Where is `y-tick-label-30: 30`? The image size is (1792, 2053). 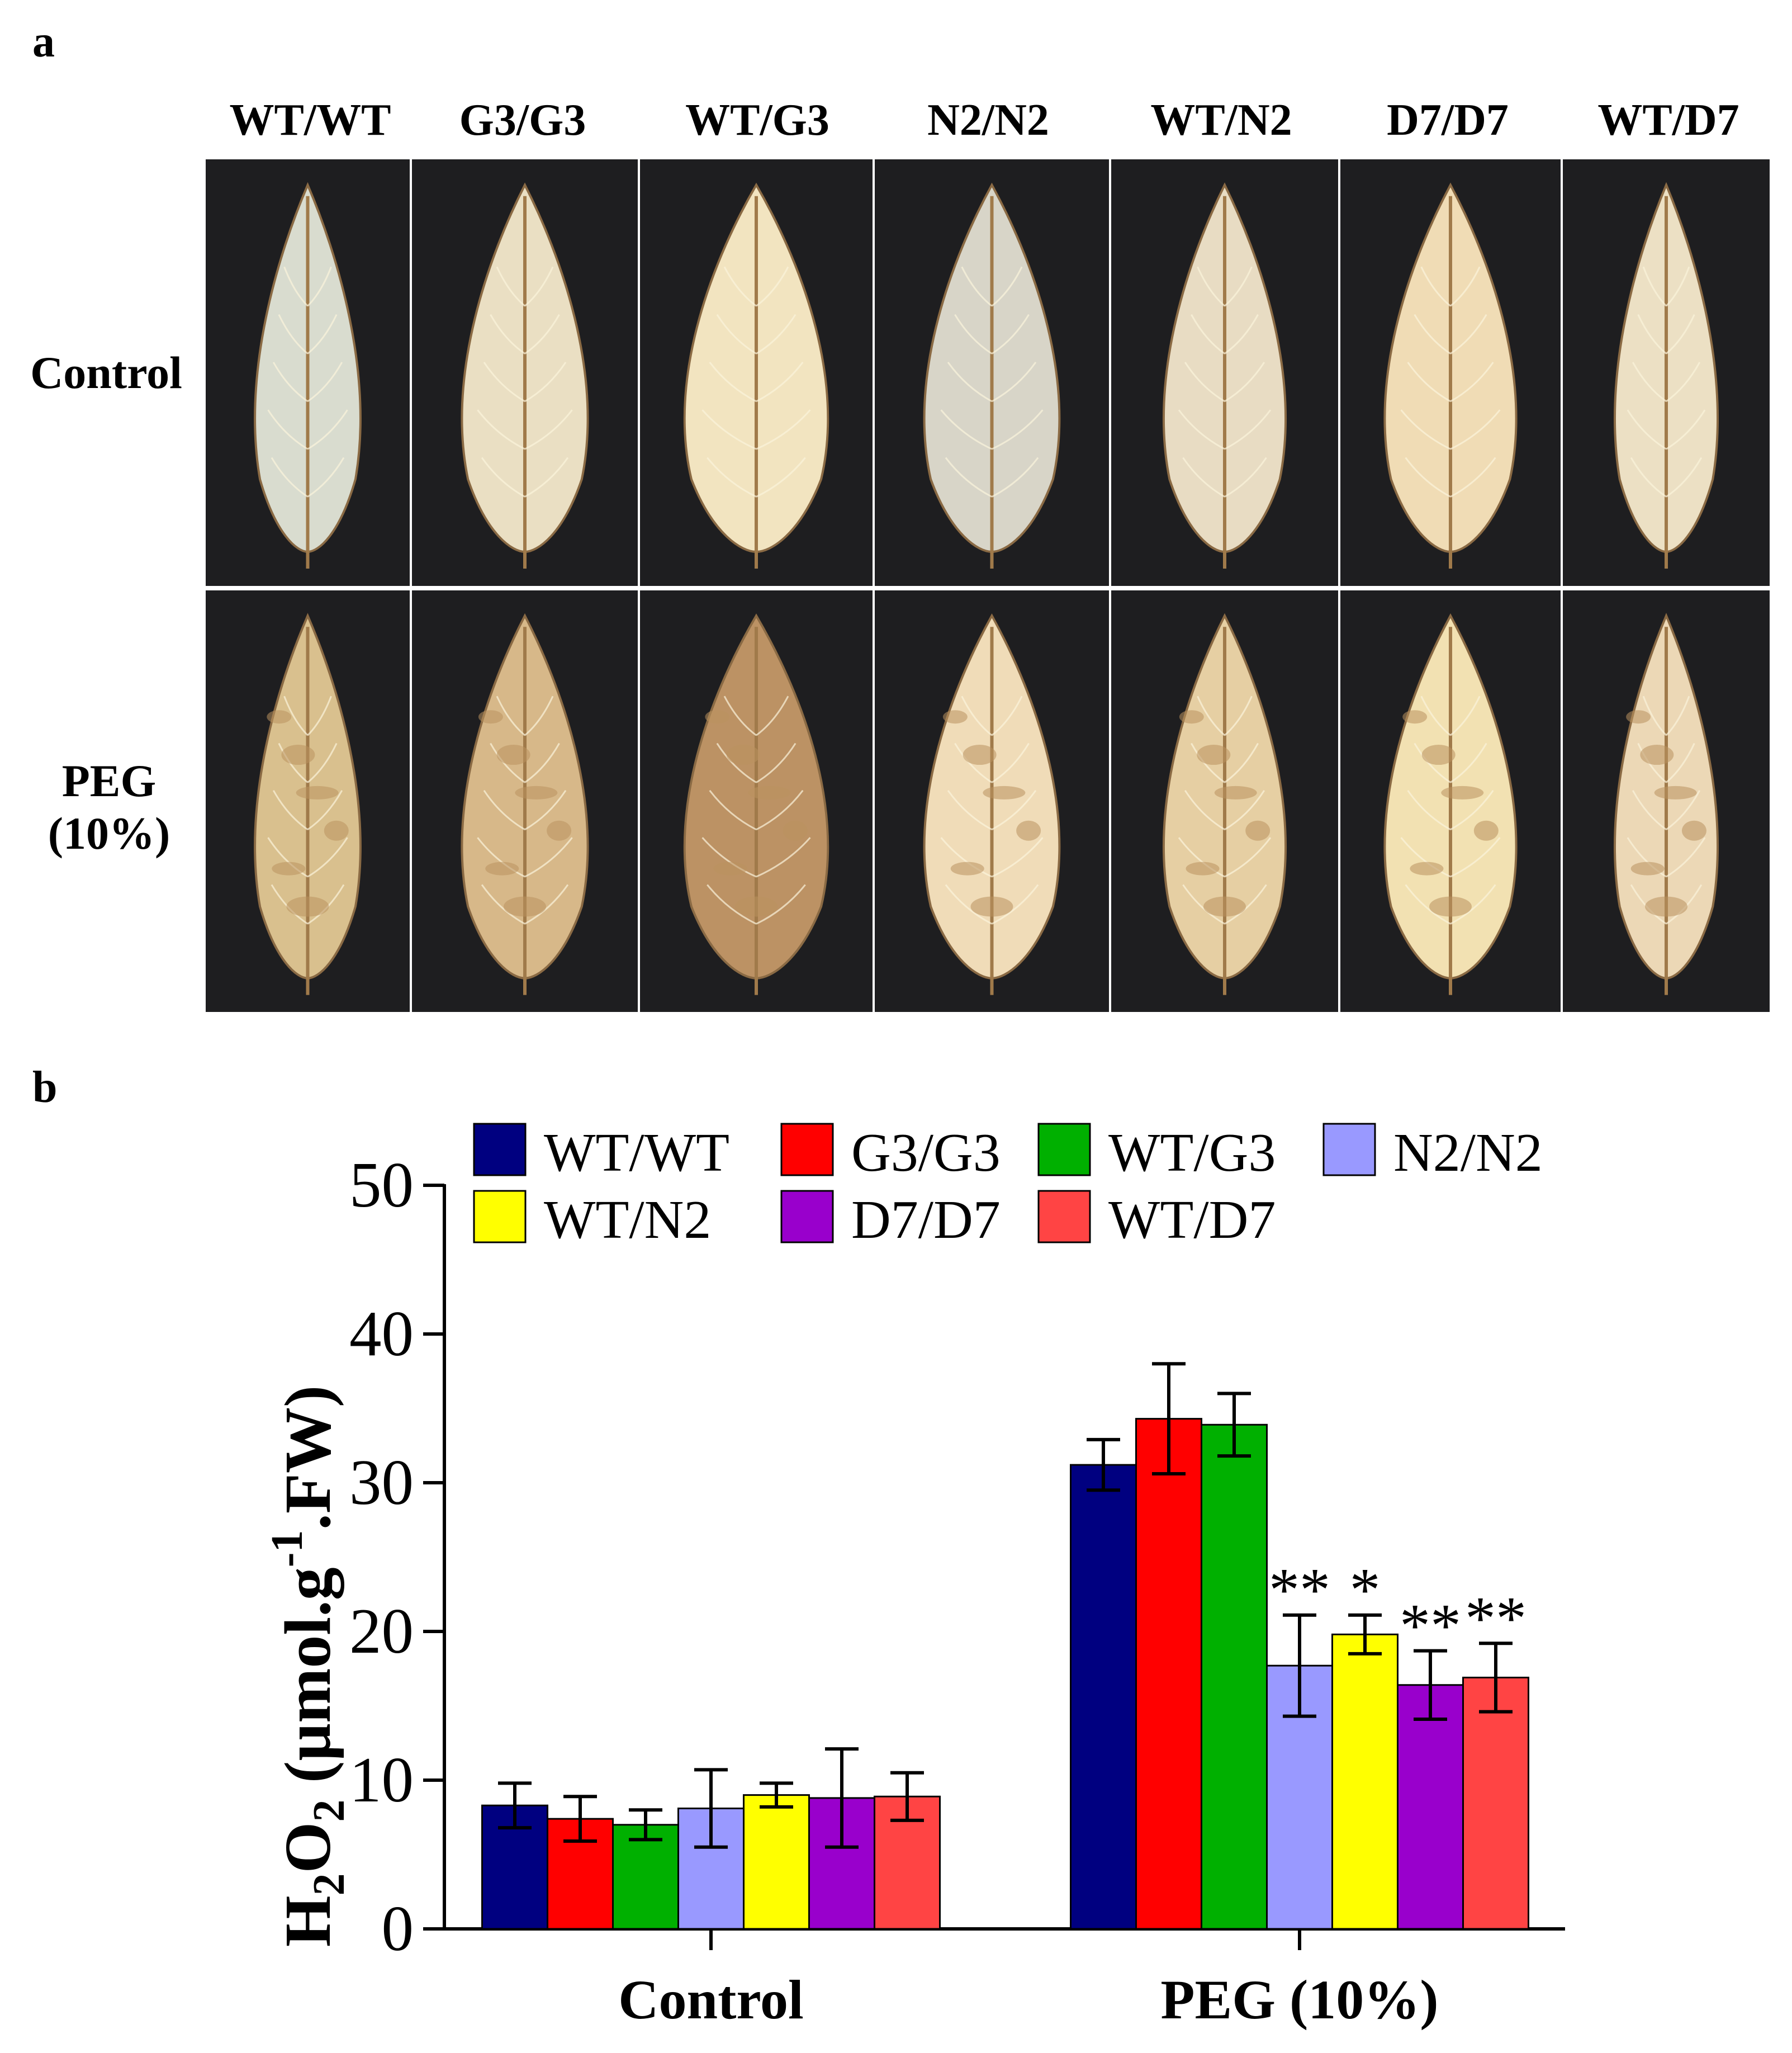 y-tick-label-30: 30 is located at coordinates (381, 1482).